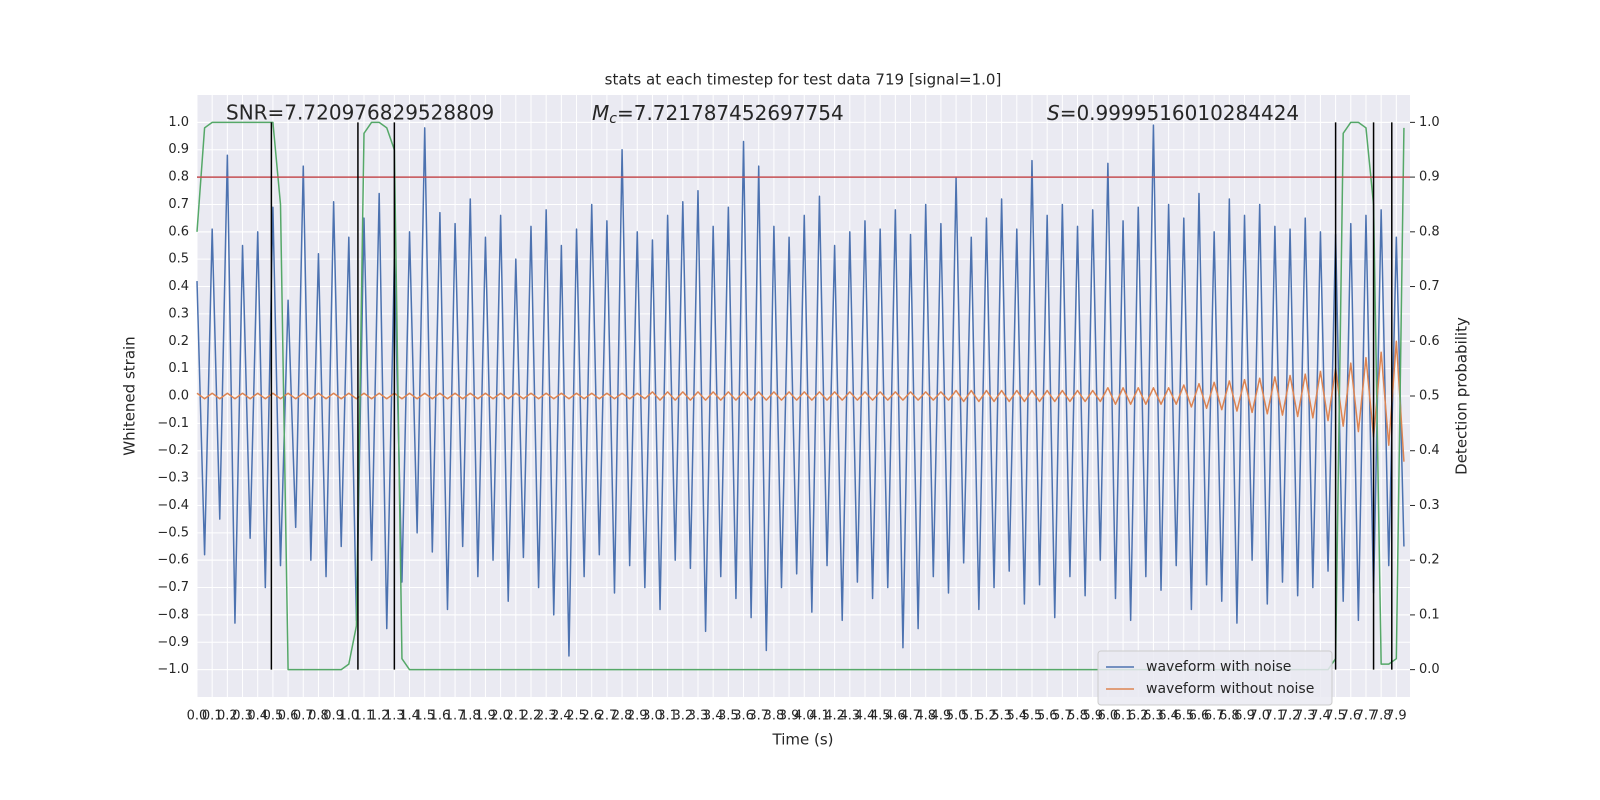  What do you see at coordinates (895, 716) in the screenshot?
I see `x-tick-label: 4.6` at bounding box center [895, 716].